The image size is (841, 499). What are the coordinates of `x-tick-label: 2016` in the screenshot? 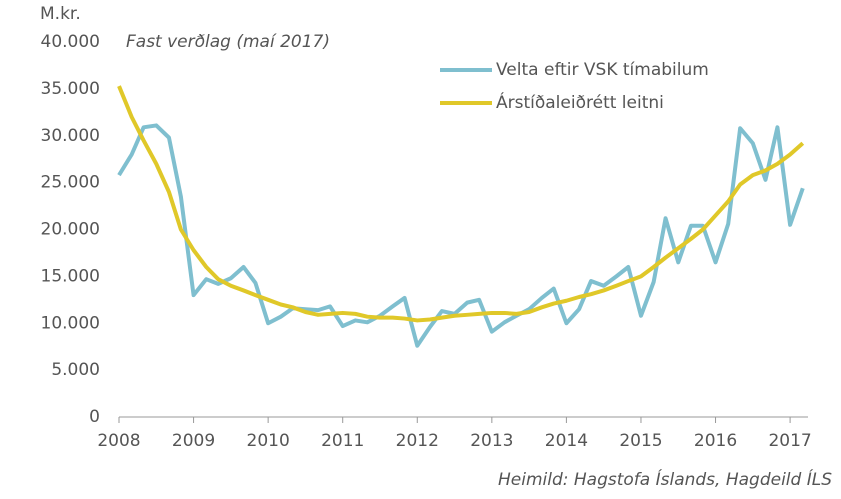 It's located at (715, 441).